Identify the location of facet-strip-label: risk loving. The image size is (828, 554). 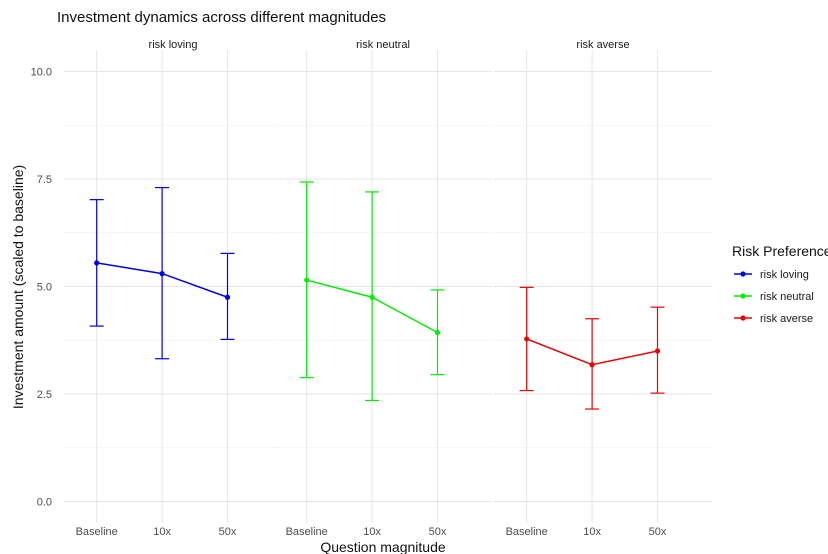
(173, 45).